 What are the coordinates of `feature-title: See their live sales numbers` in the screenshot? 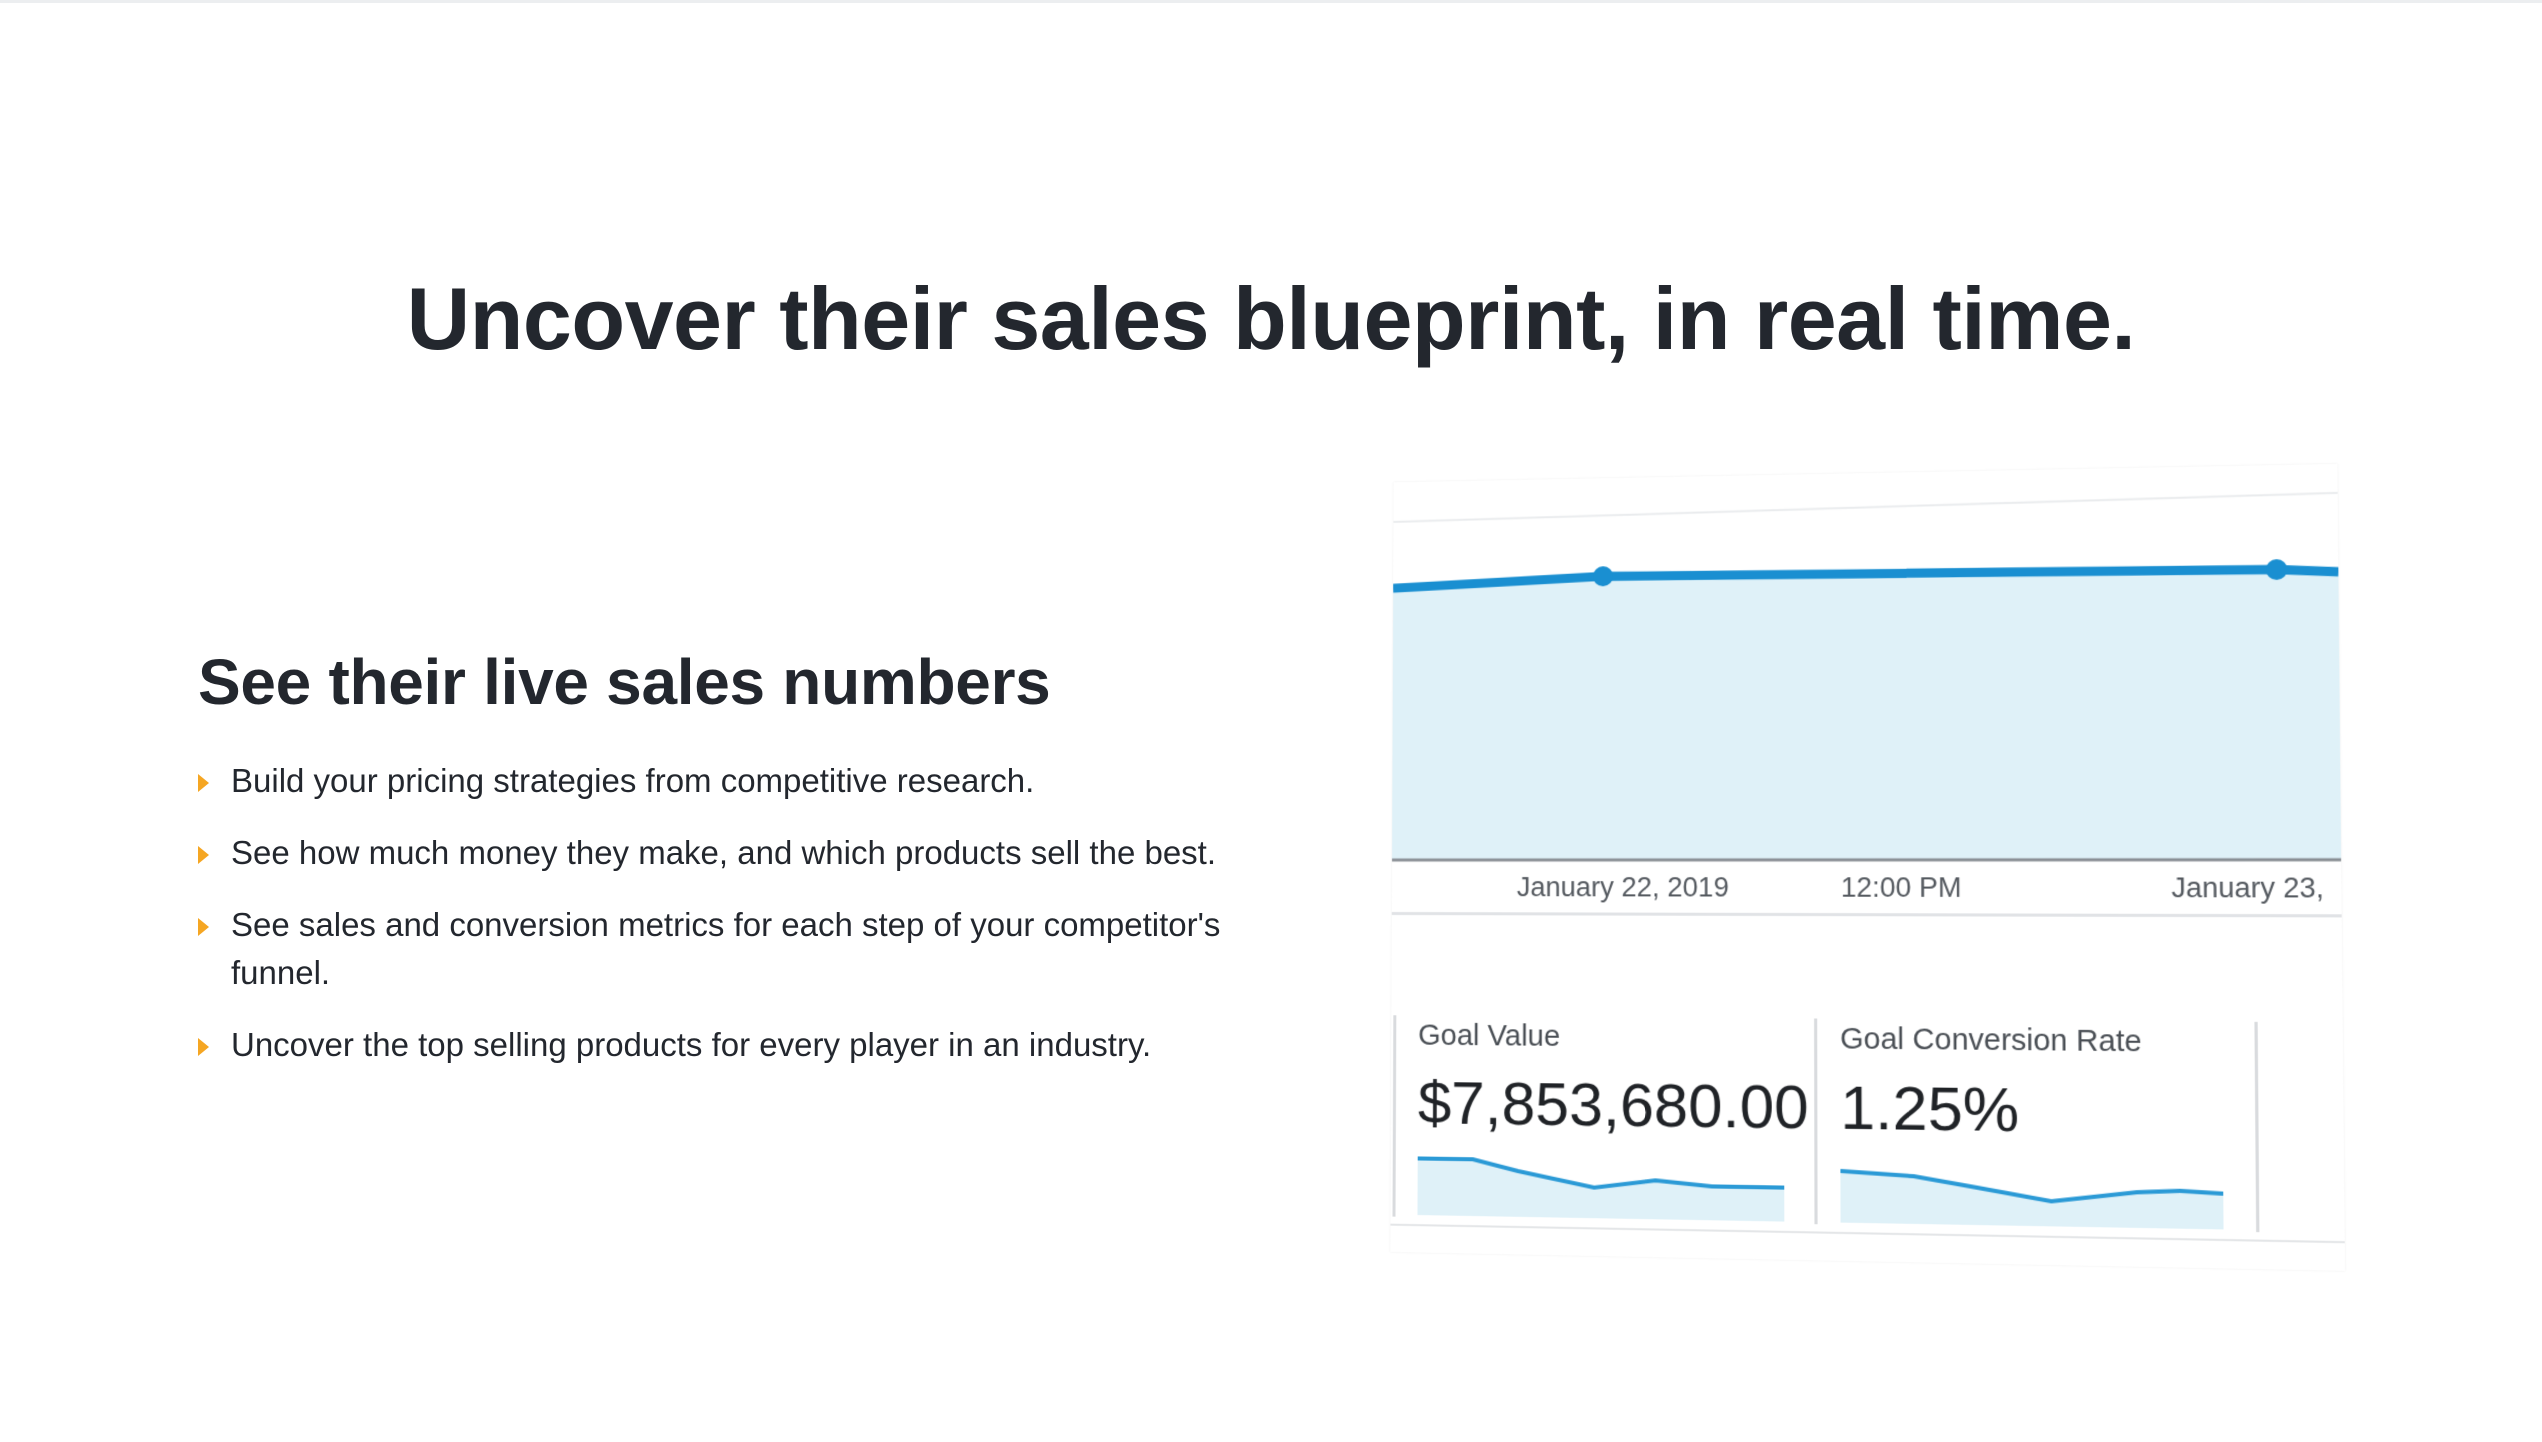 It's located at (728, 682).